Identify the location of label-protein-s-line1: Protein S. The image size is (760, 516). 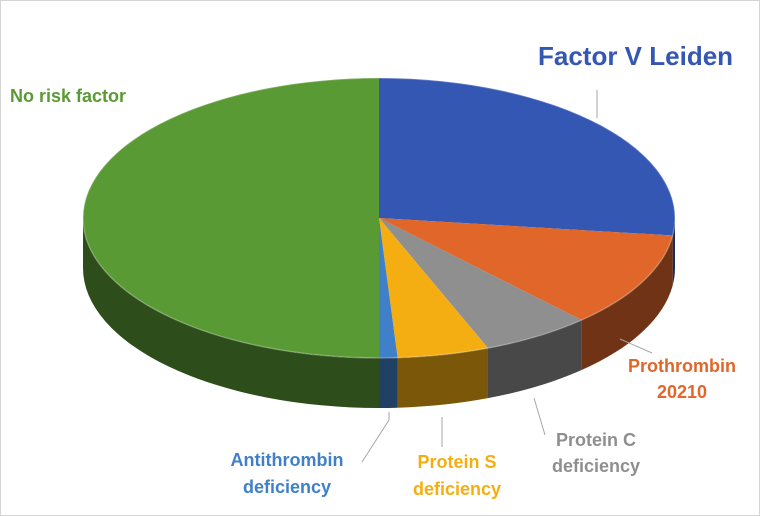
(456, 462).